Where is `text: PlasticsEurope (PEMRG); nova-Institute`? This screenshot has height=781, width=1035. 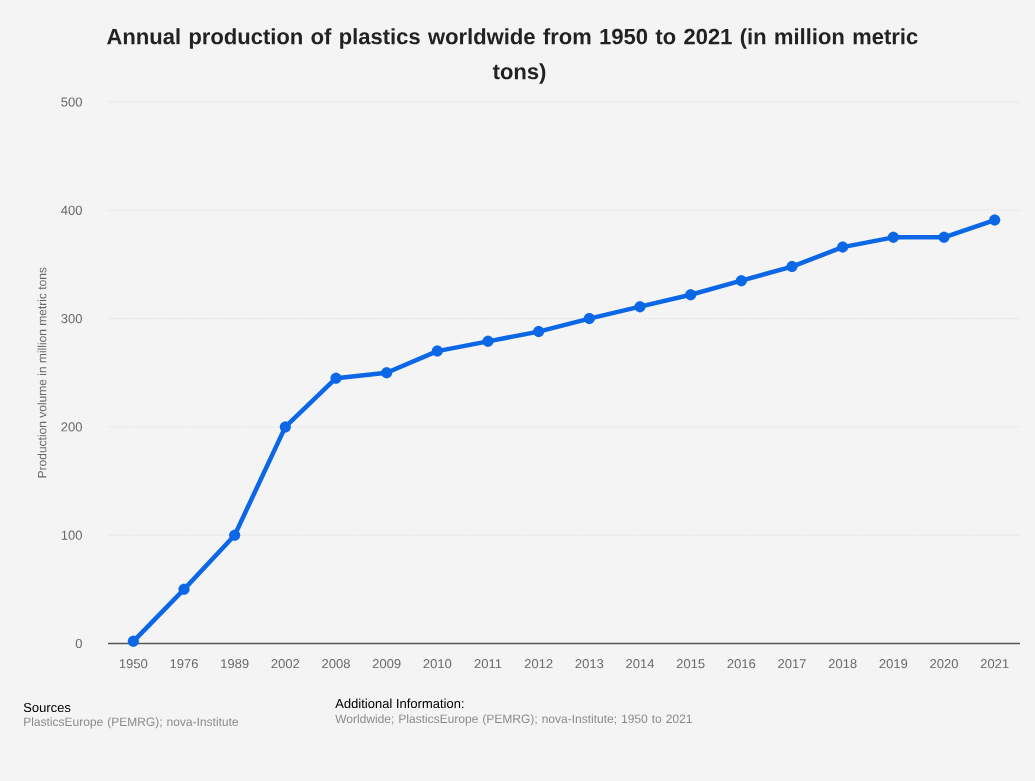 text: PlasticsEurope (PEMRG); nova-Institute is located at coordinates (131, 723).